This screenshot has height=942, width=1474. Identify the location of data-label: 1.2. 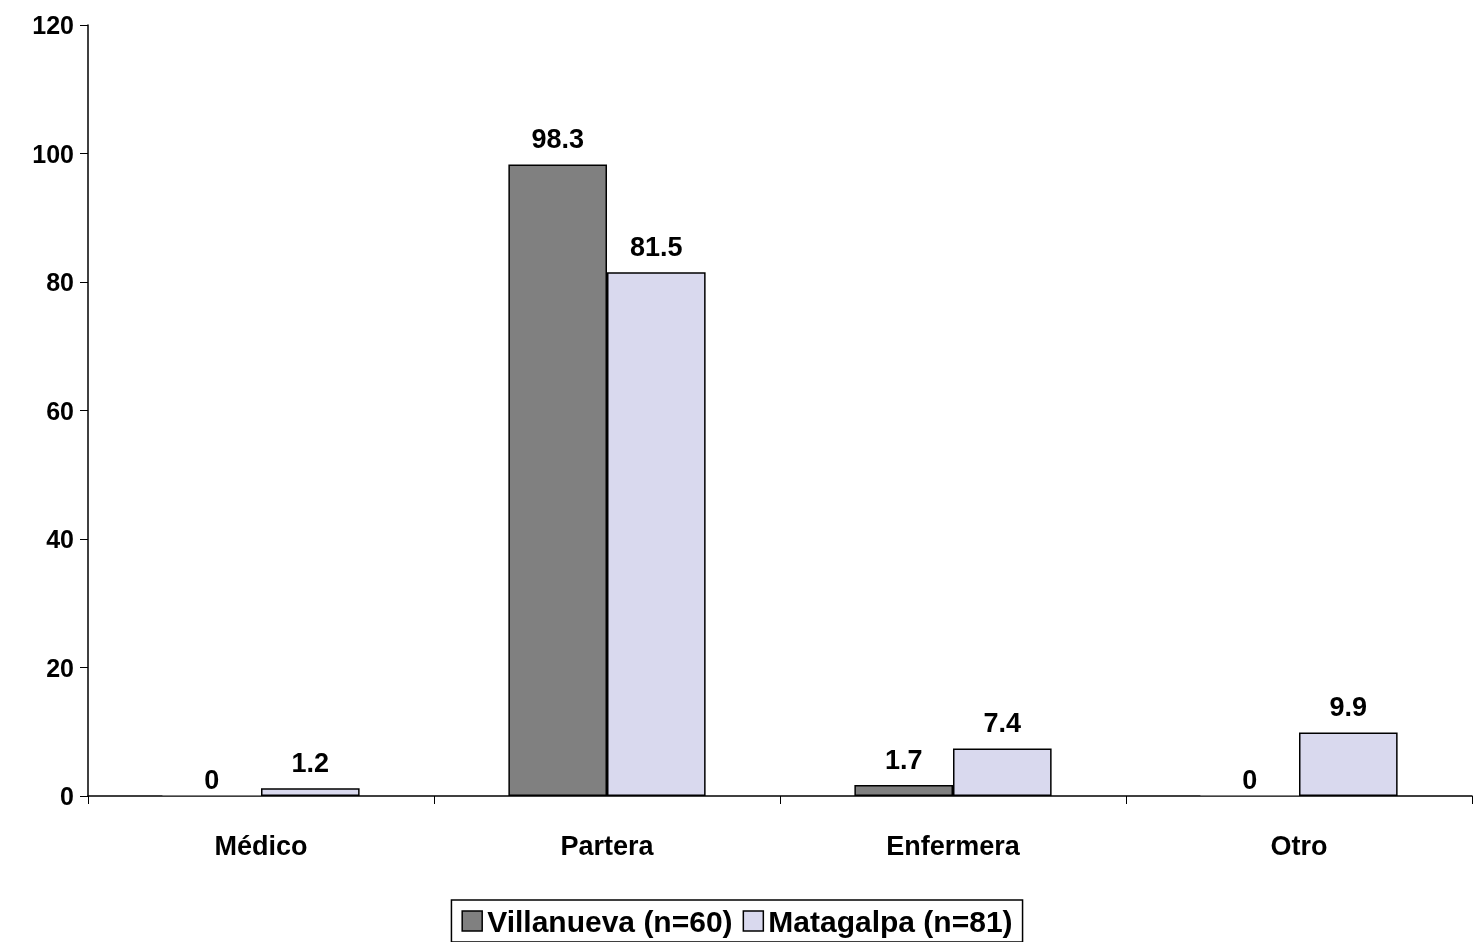
(310, 762).